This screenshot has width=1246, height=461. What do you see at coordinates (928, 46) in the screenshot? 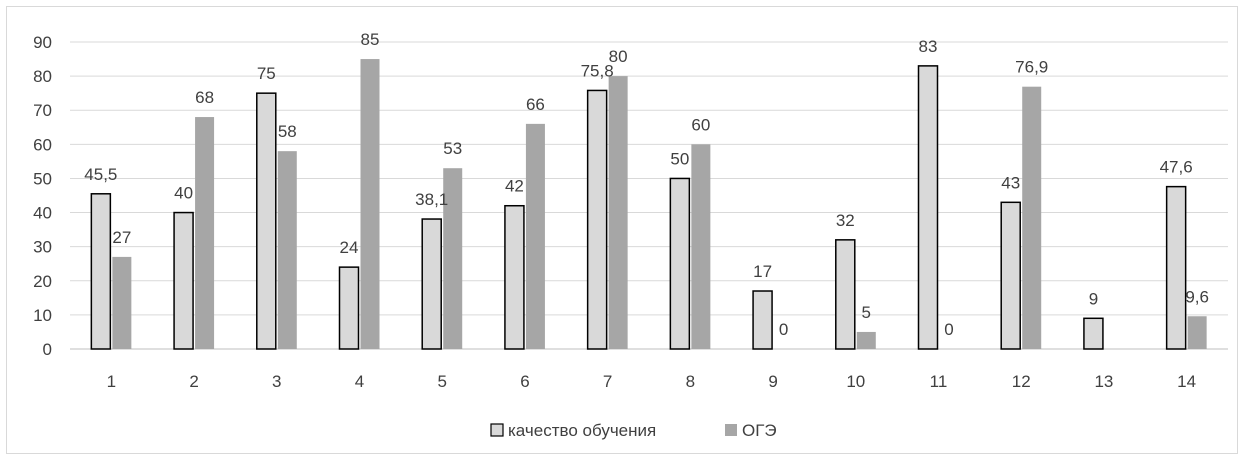
I see `data-label: 83` at bounding box center [928, 46].